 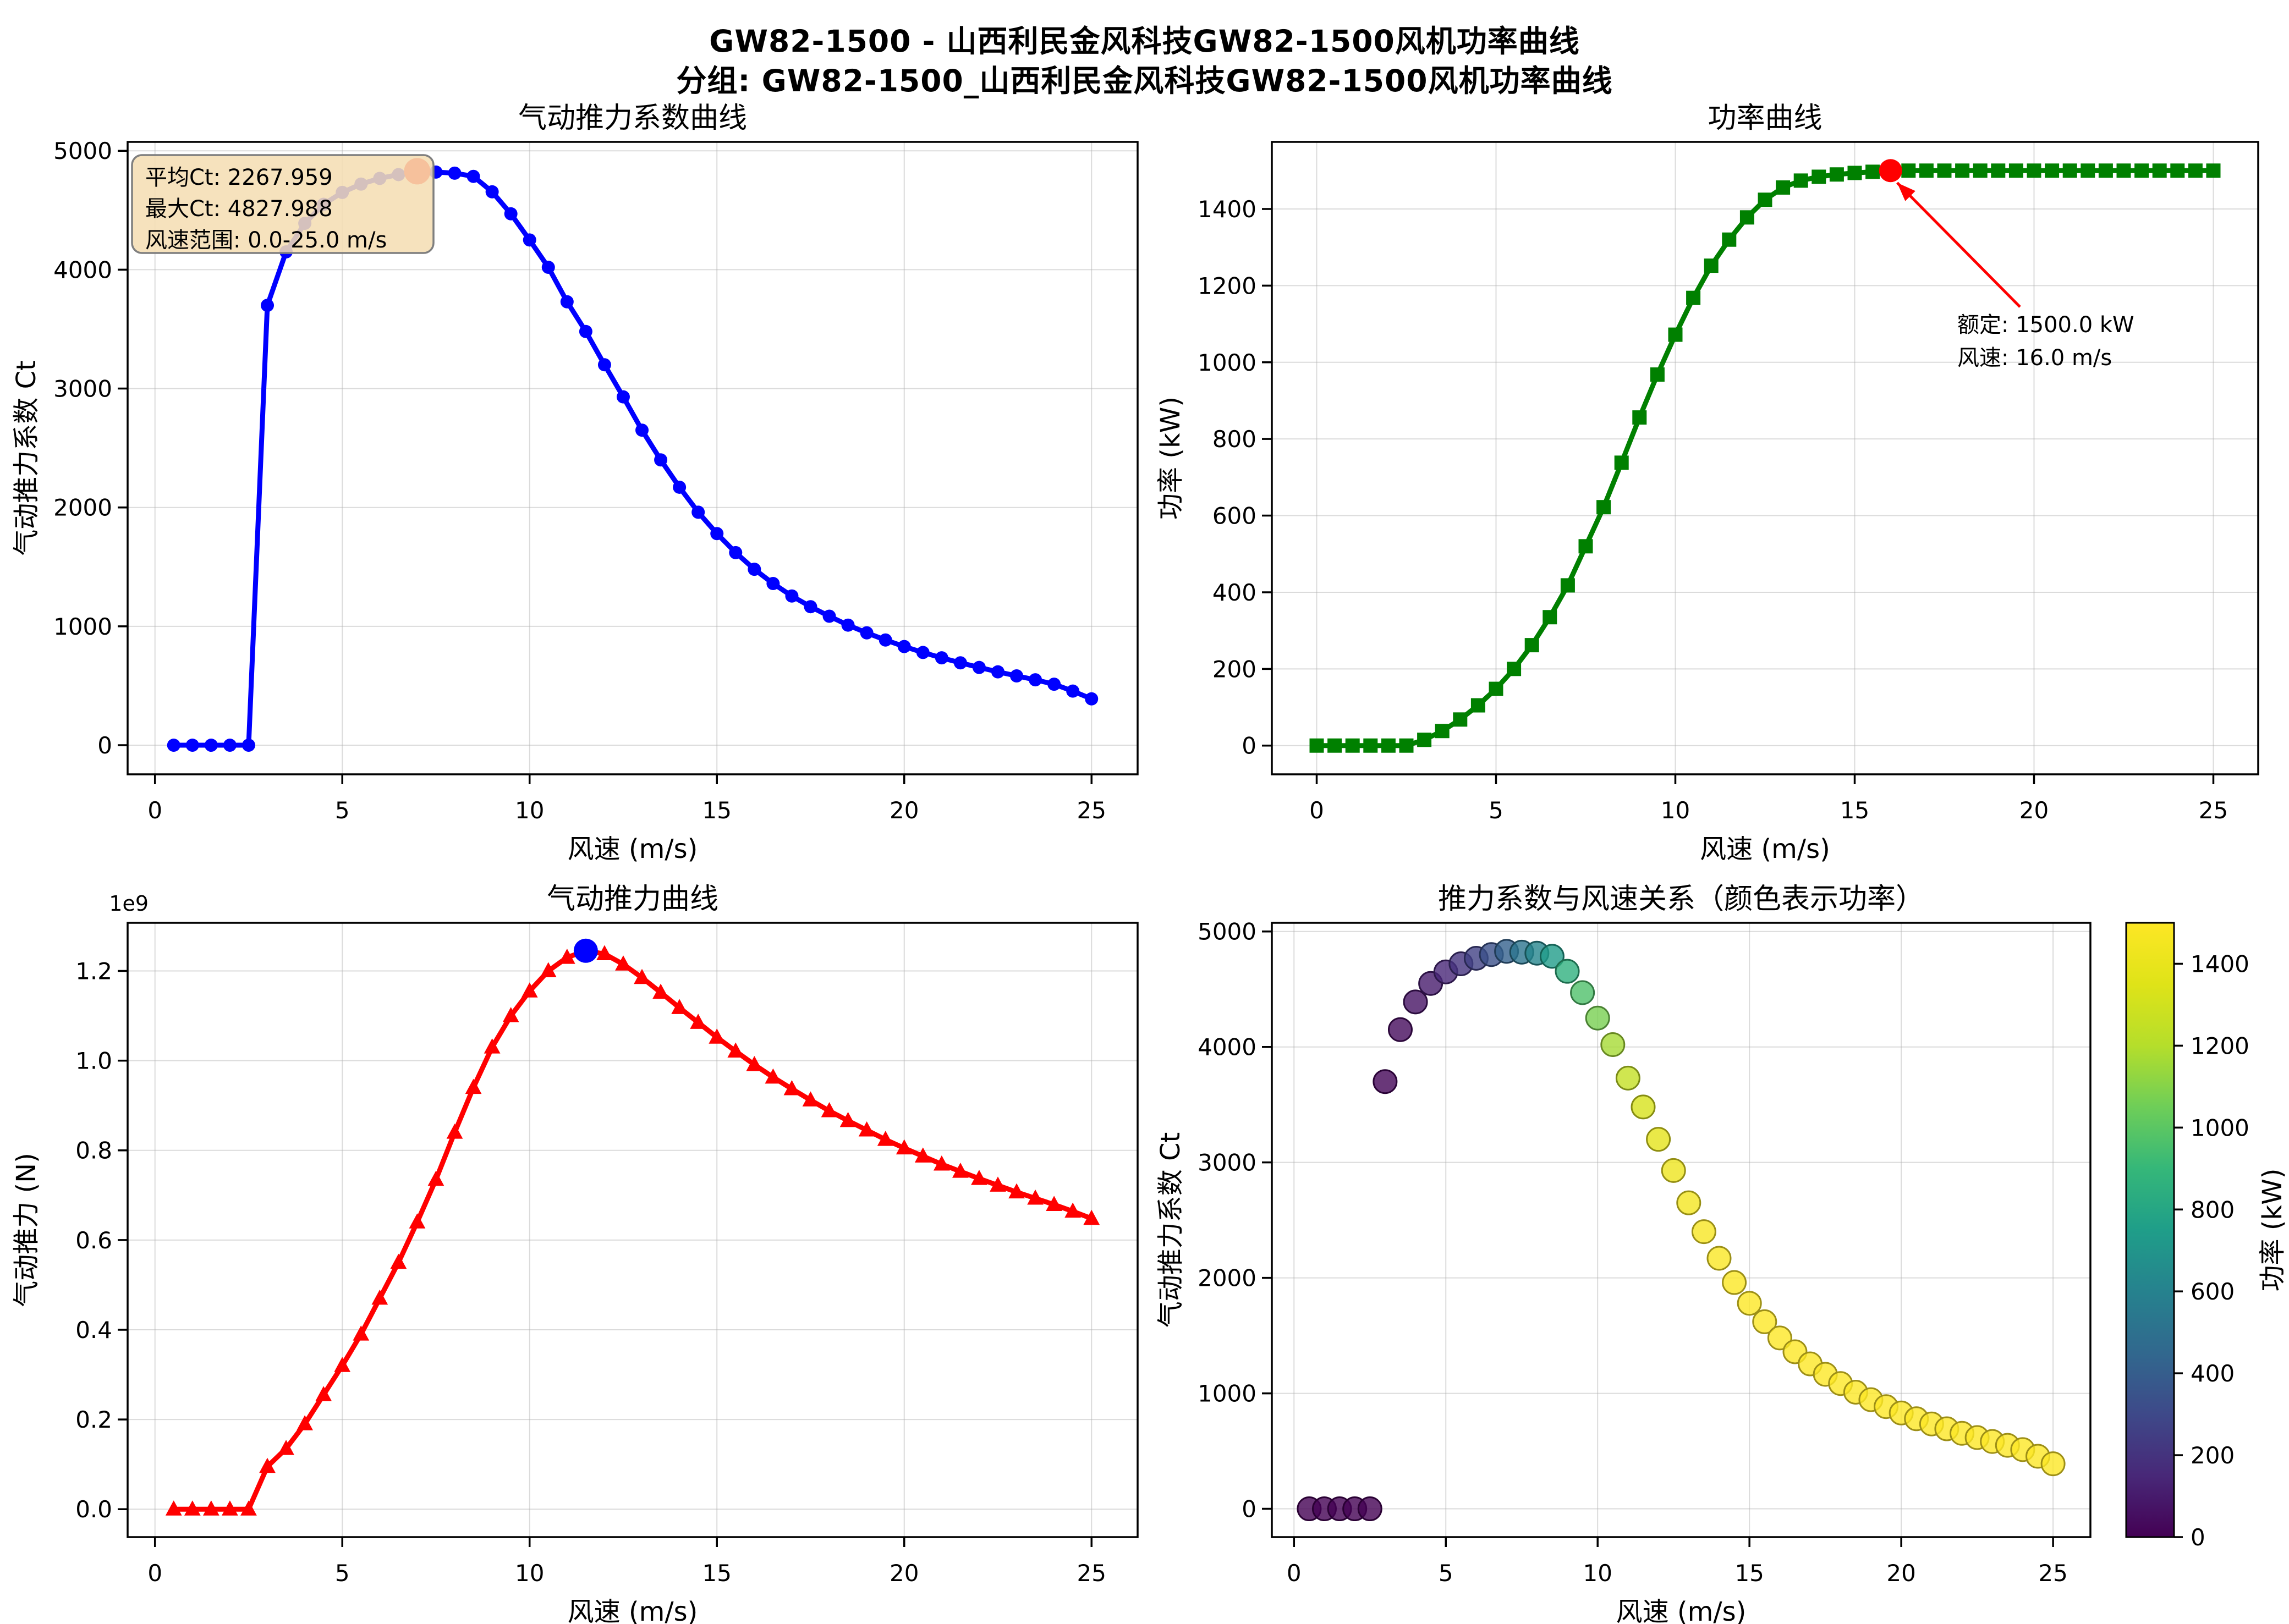 What do you see at coordinates (2015, 276) in the screenshot?
I see `annotation-arrow-power_curve: 额定: 1500.0 kW 风速: 16.0 m/s` at bounding box center [2015, 276].